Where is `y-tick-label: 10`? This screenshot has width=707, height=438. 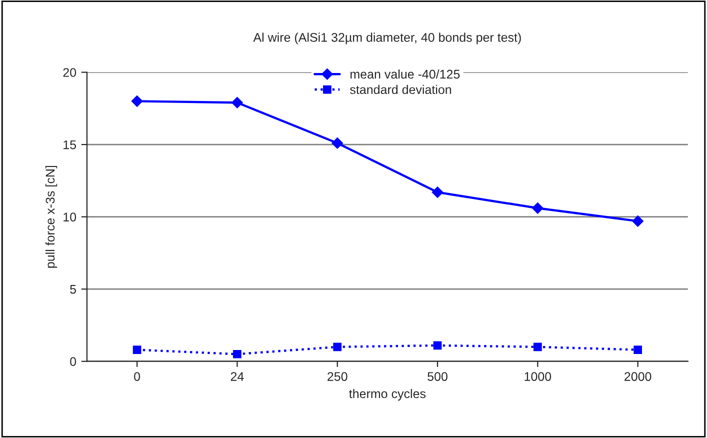
y-tick-label: 10 is located at coordinates (70, 217).